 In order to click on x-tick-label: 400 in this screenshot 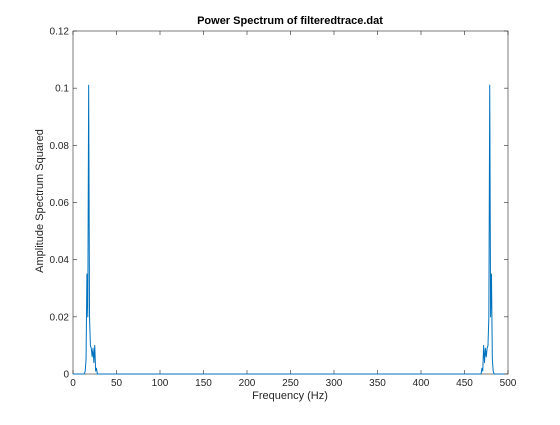, I will do `click(421, 383)`.